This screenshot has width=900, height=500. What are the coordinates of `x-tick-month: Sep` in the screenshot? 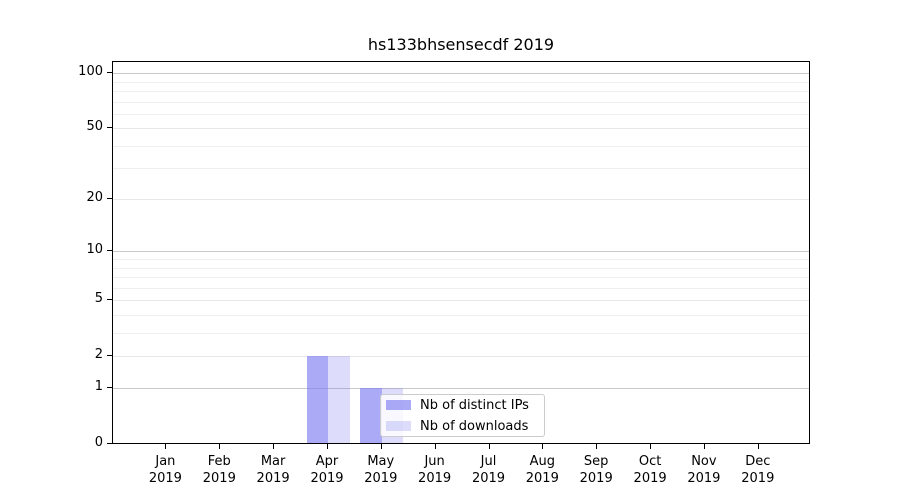 It's located at (596, 461).